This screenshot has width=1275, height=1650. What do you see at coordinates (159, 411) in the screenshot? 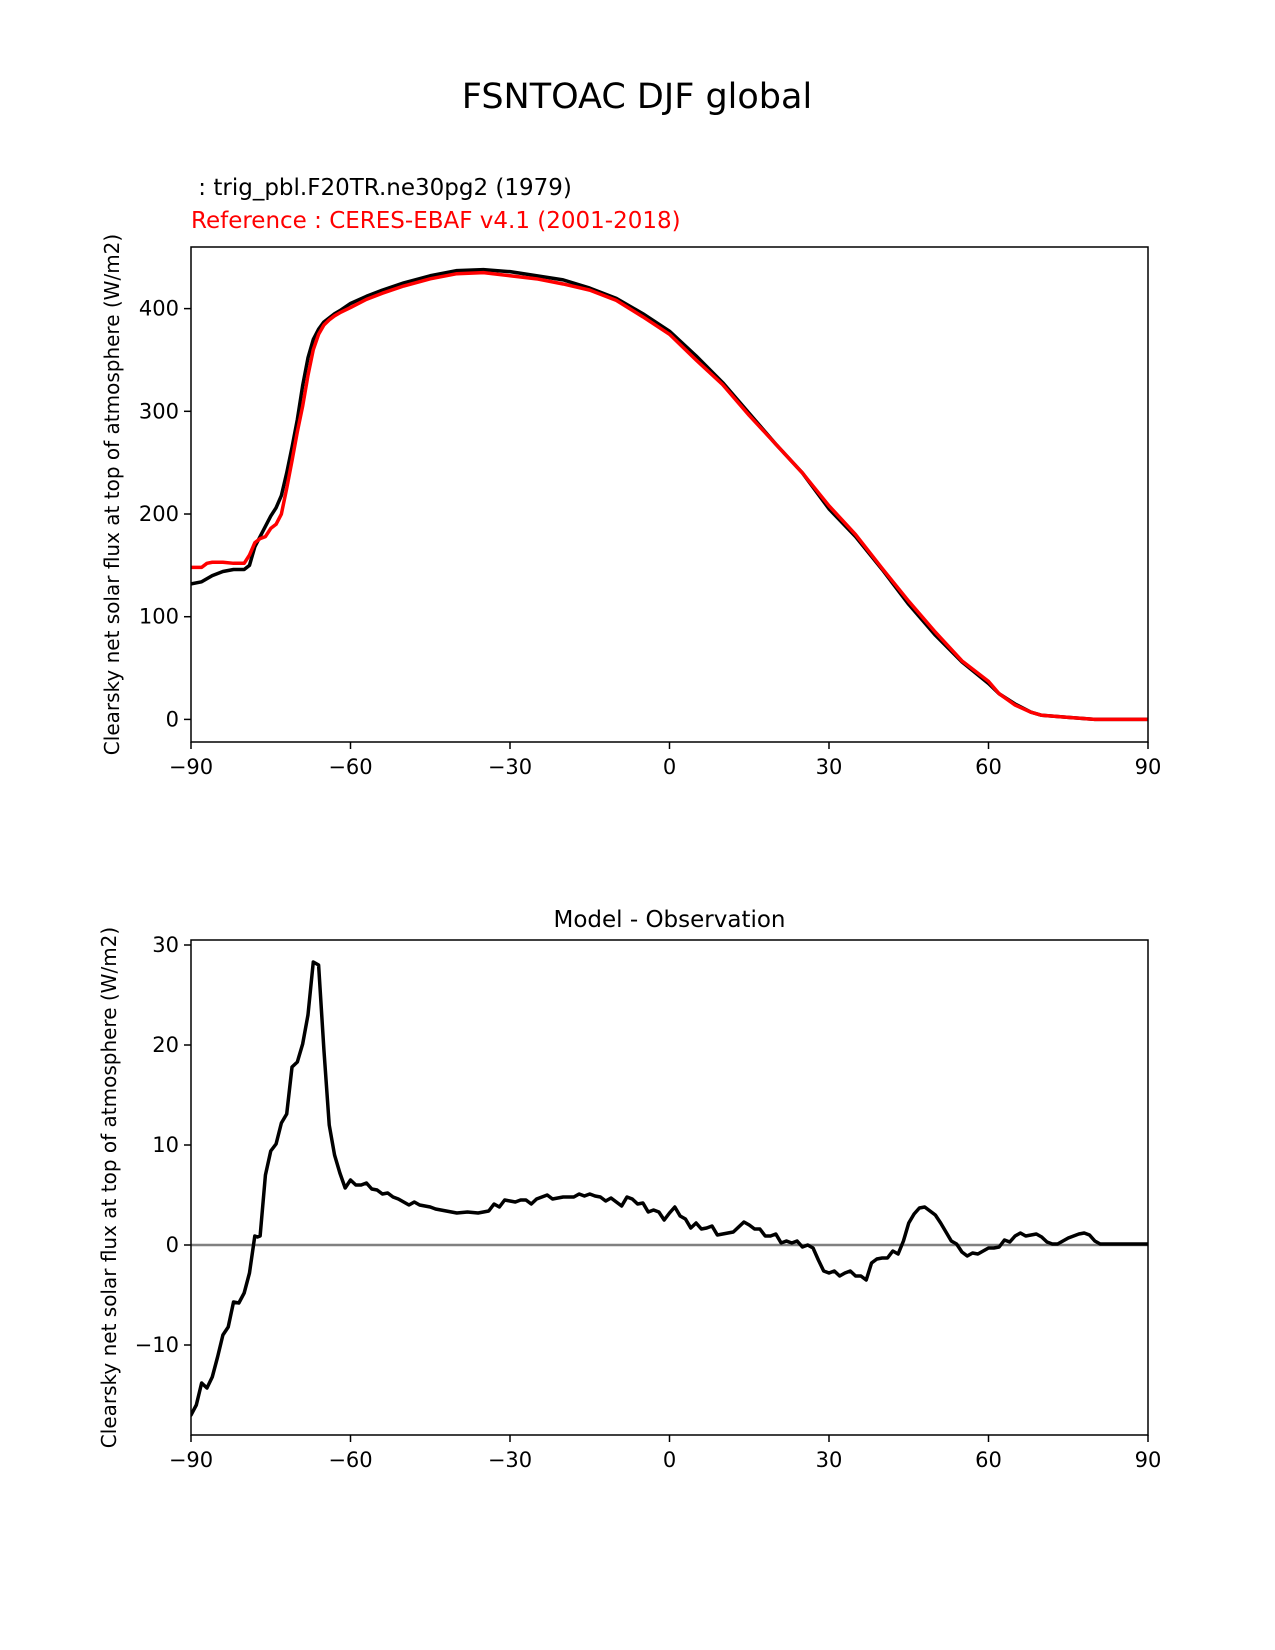
I see `y-tick-label: 300` at bounding box center [159, 411].